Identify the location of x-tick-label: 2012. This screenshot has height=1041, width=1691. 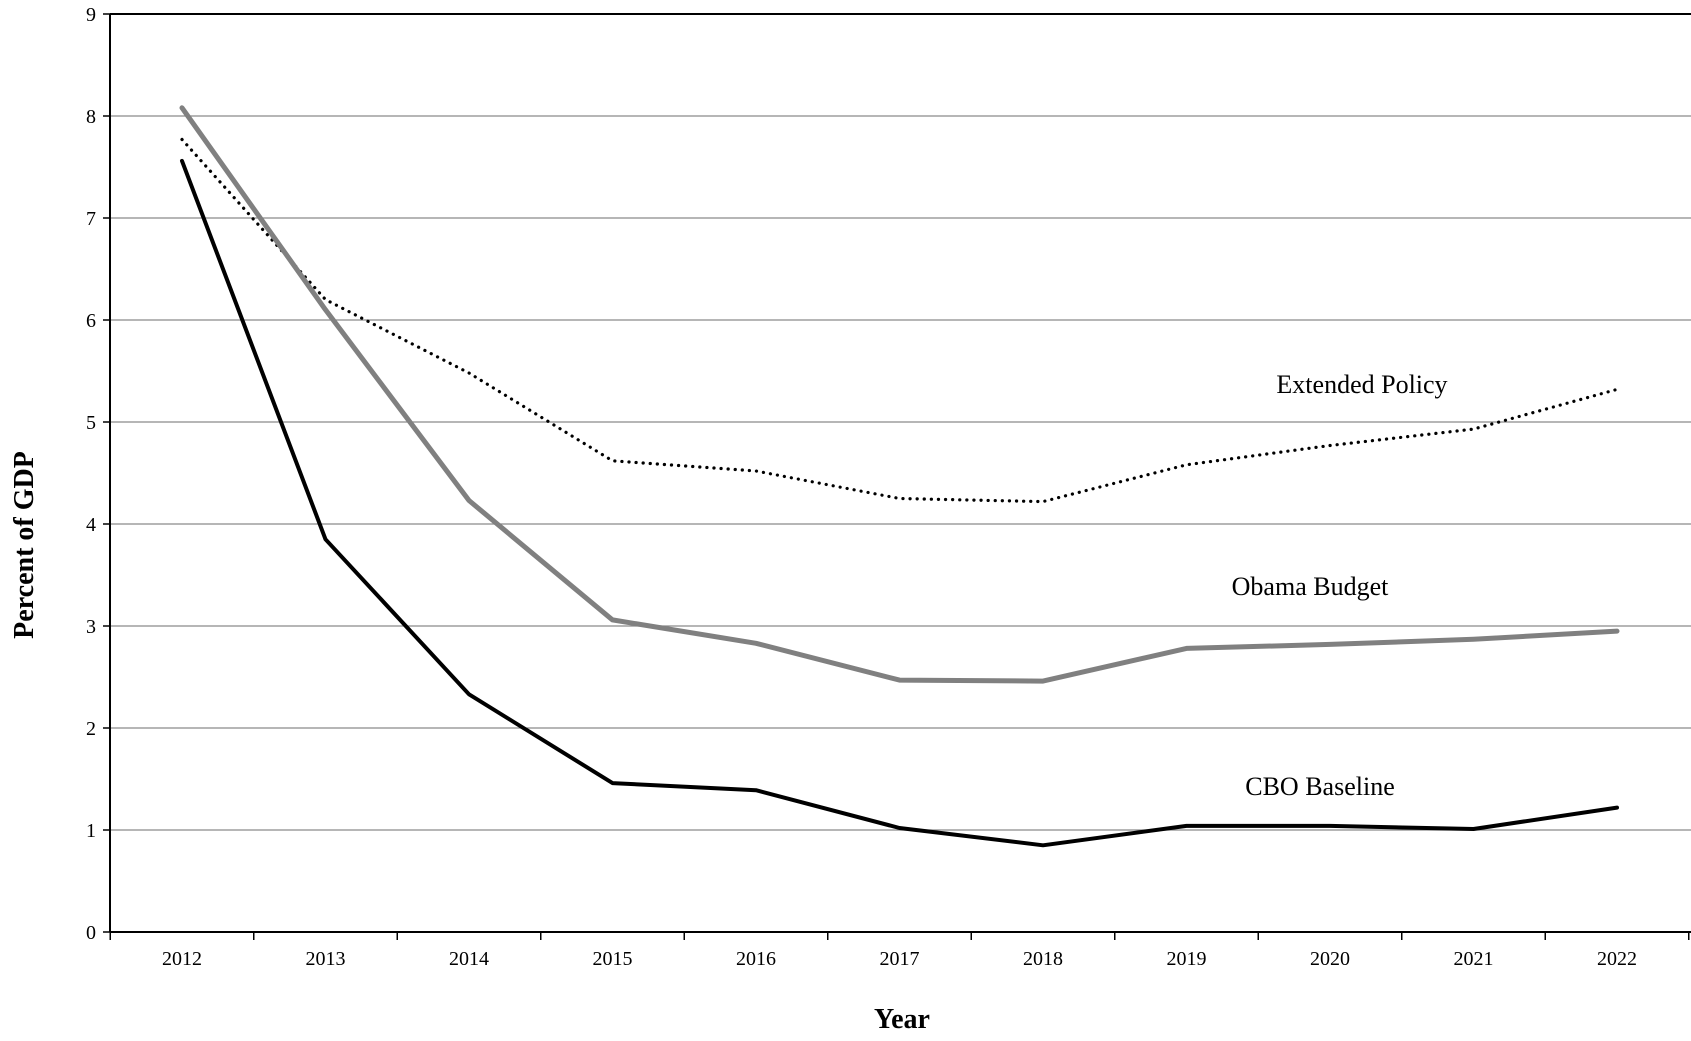
(182, 959).